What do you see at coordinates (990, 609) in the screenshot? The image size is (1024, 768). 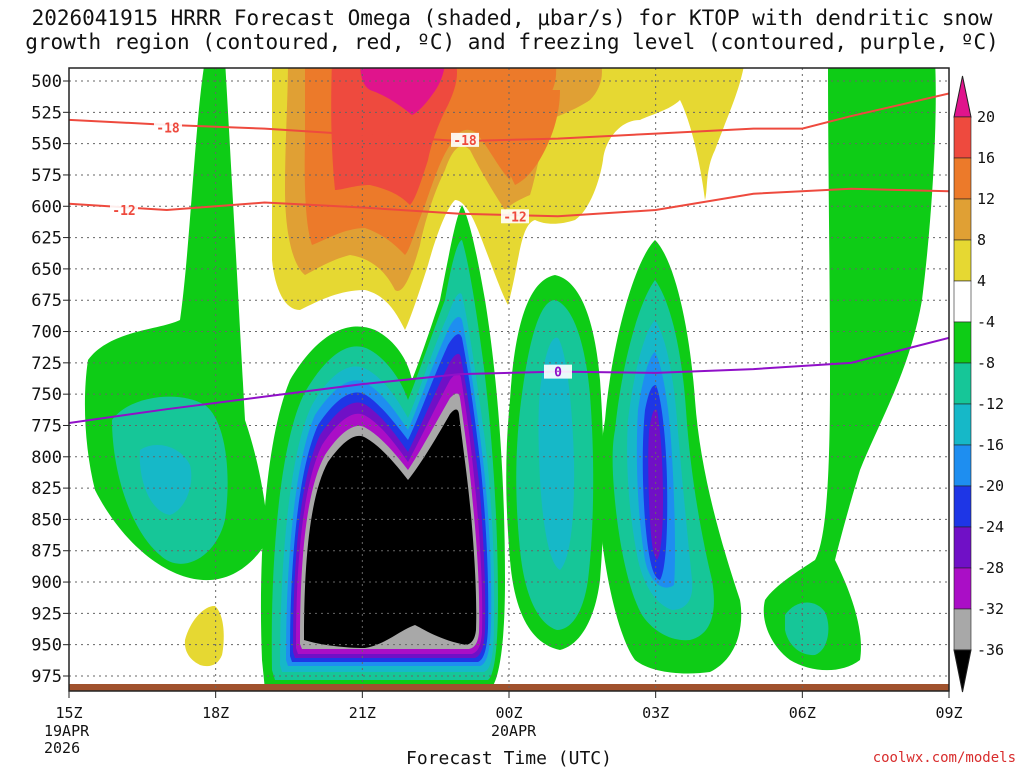 I see `colorbar-label: -32` at bounding box center [990, 609].